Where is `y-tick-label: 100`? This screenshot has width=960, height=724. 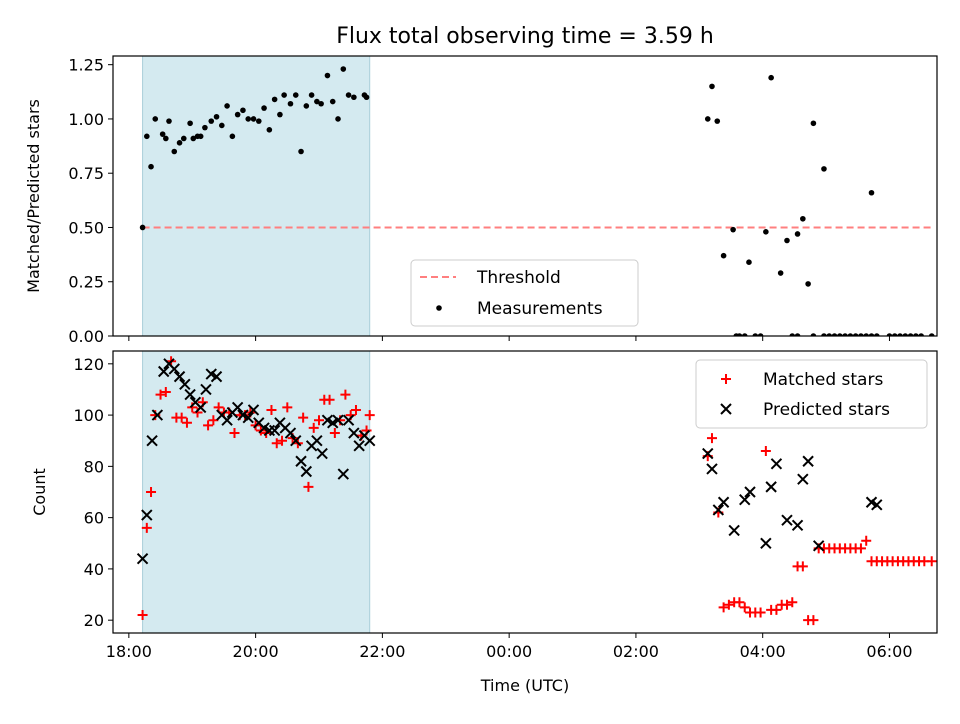
y-tick-label: 100 is located at coordinates (88, 415).